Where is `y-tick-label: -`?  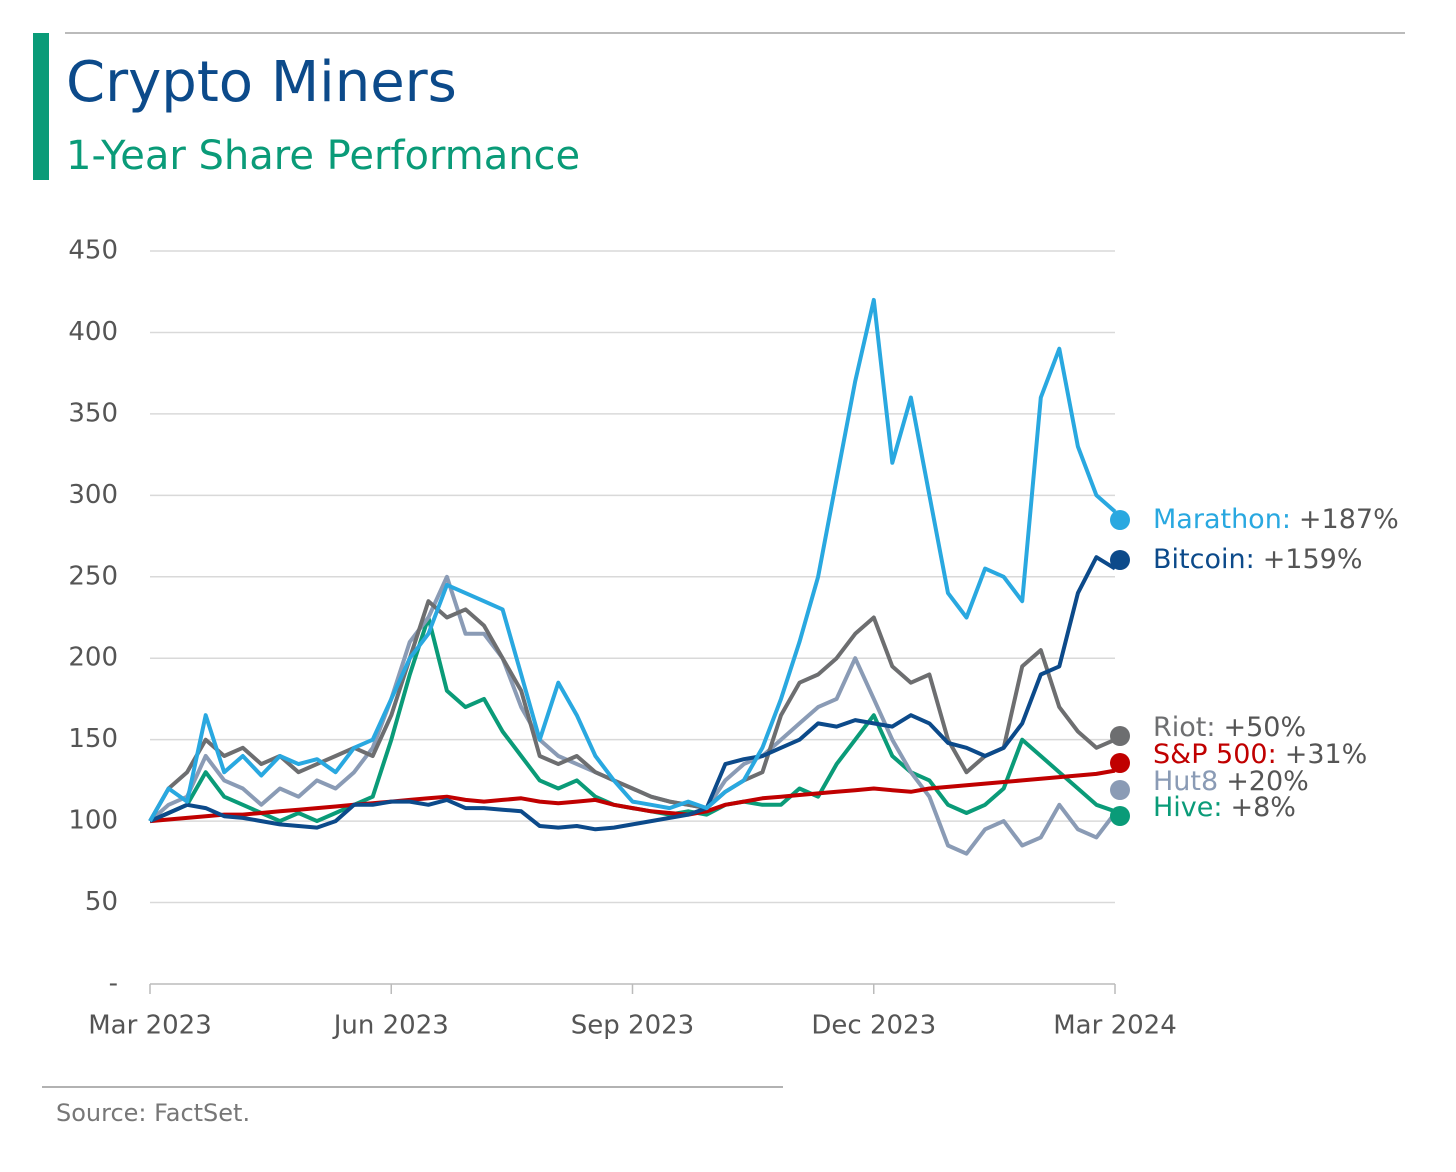 y-tick-label: - is located at coordinates (113, 984).